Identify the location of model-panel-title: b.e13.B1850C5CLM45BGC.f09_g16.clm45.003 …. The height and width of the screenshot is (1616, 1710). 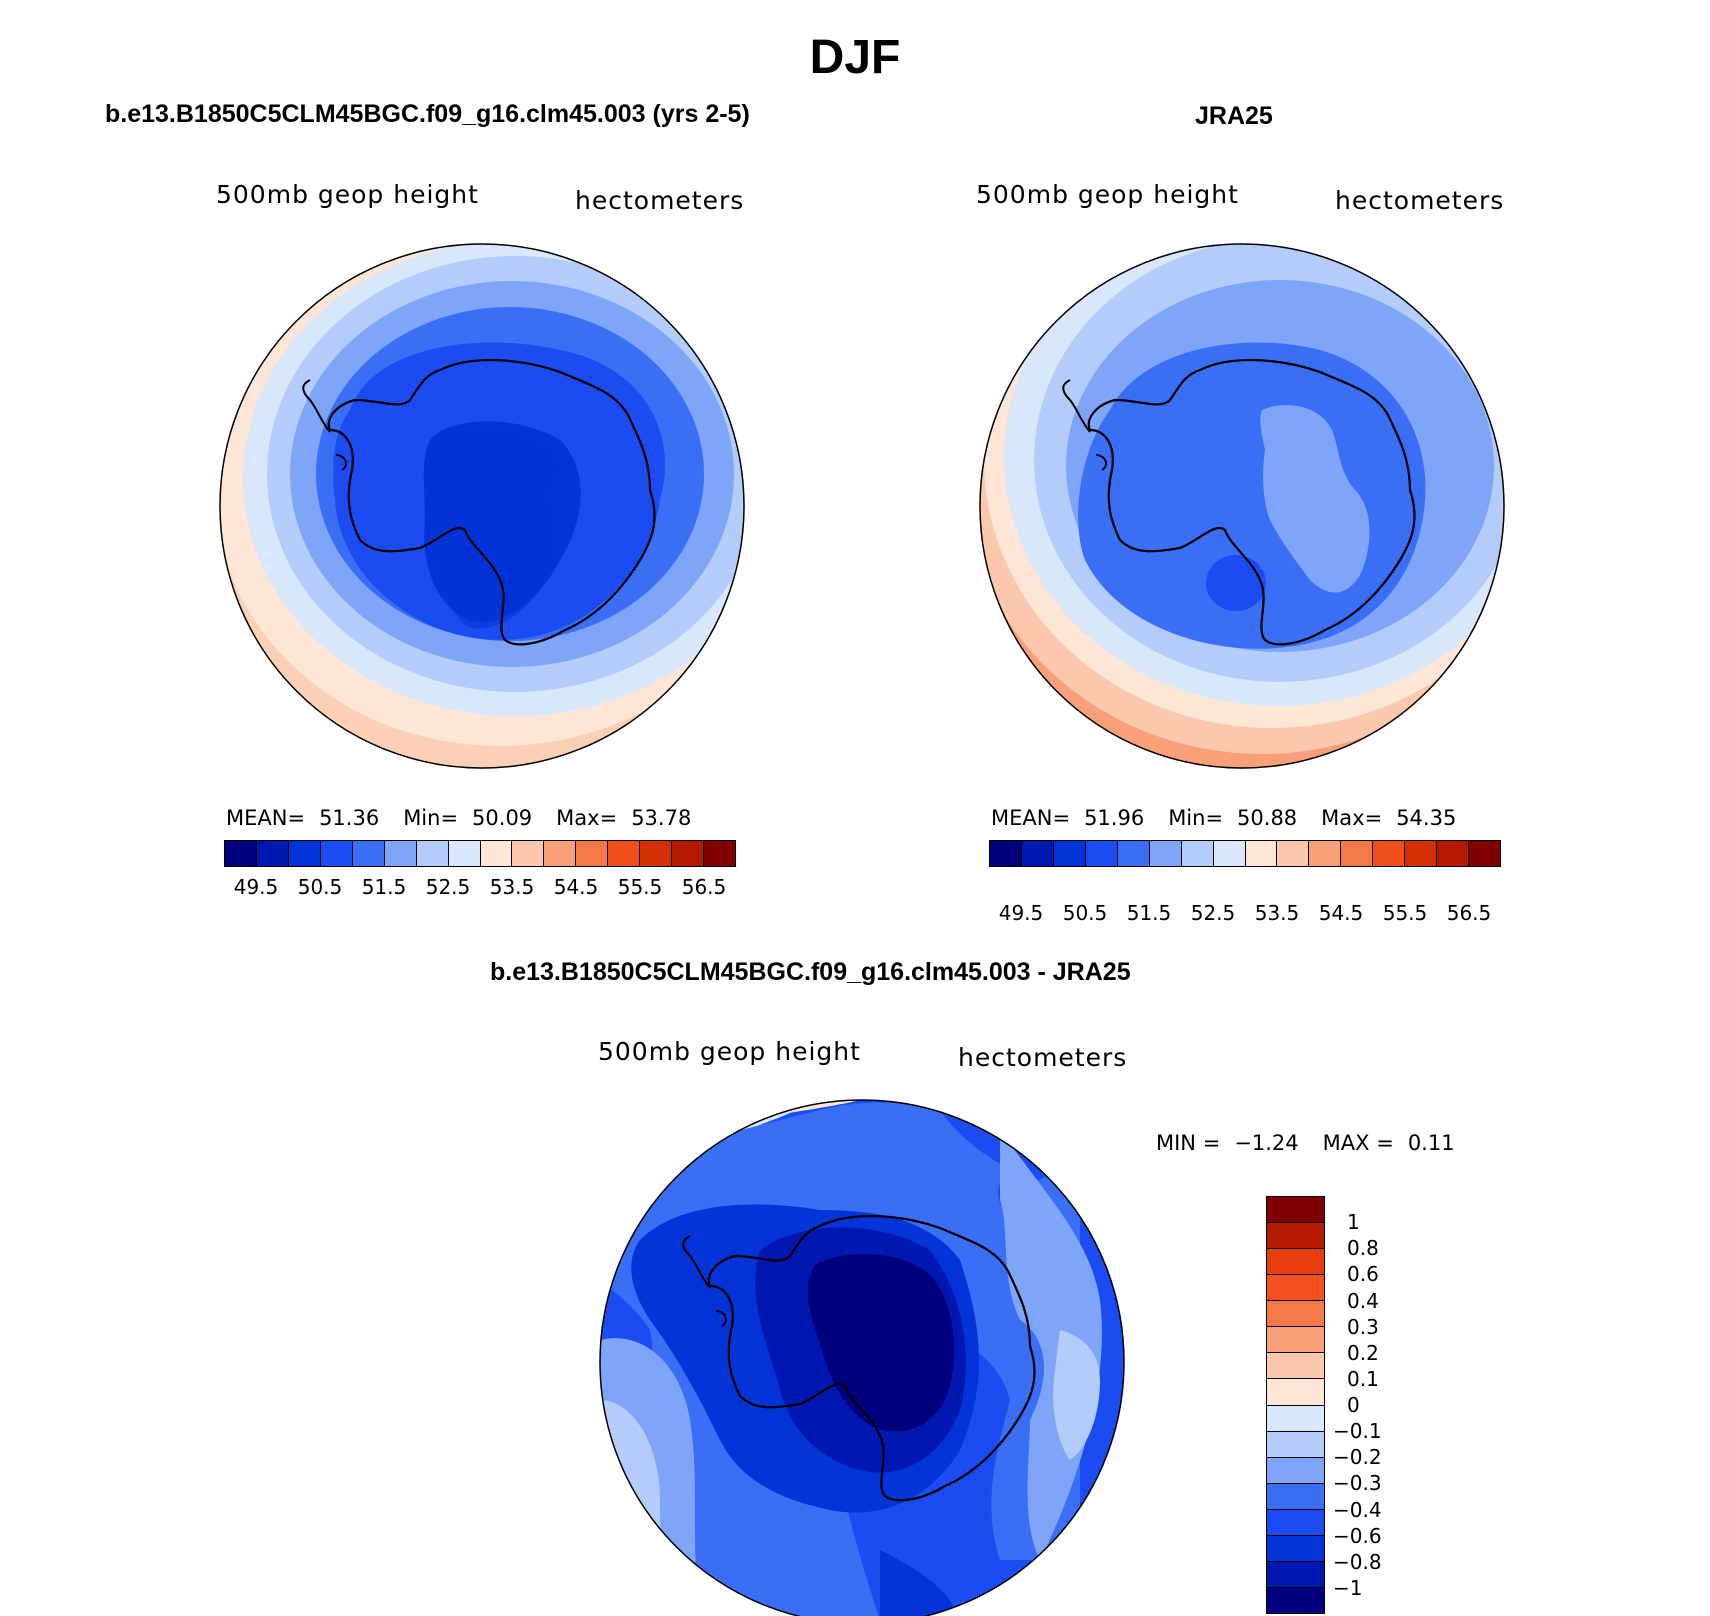
(427, 114).